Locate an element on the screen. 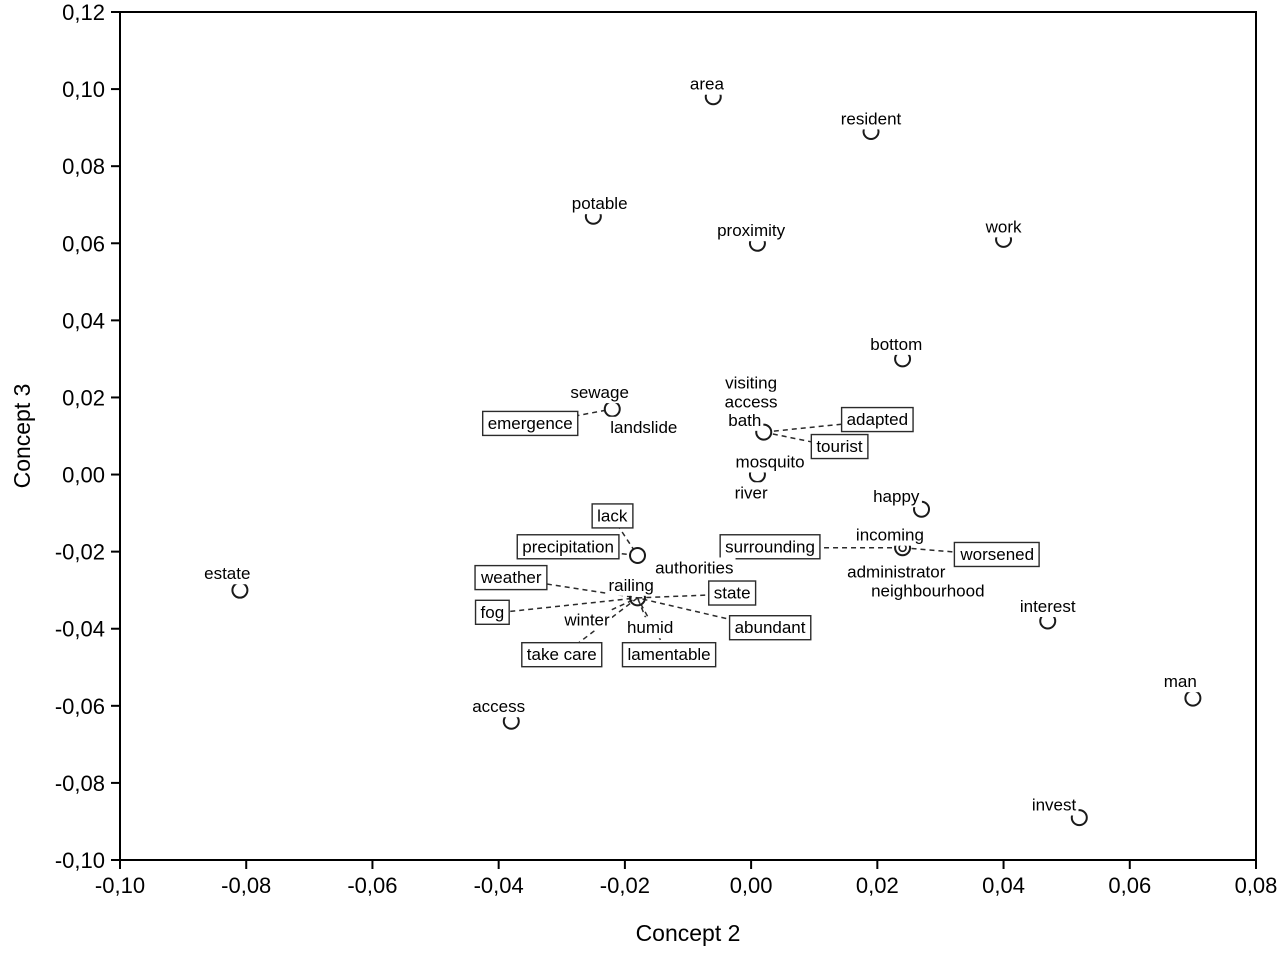 This screenshot has width=1280, height=954. point-label-railing-label: railing is located at coordinates (631, 585).